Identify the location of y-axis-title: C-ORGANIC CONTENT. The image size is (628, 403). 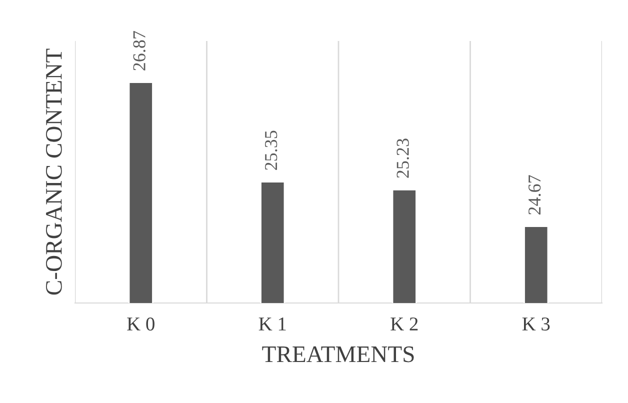
(54, 171).